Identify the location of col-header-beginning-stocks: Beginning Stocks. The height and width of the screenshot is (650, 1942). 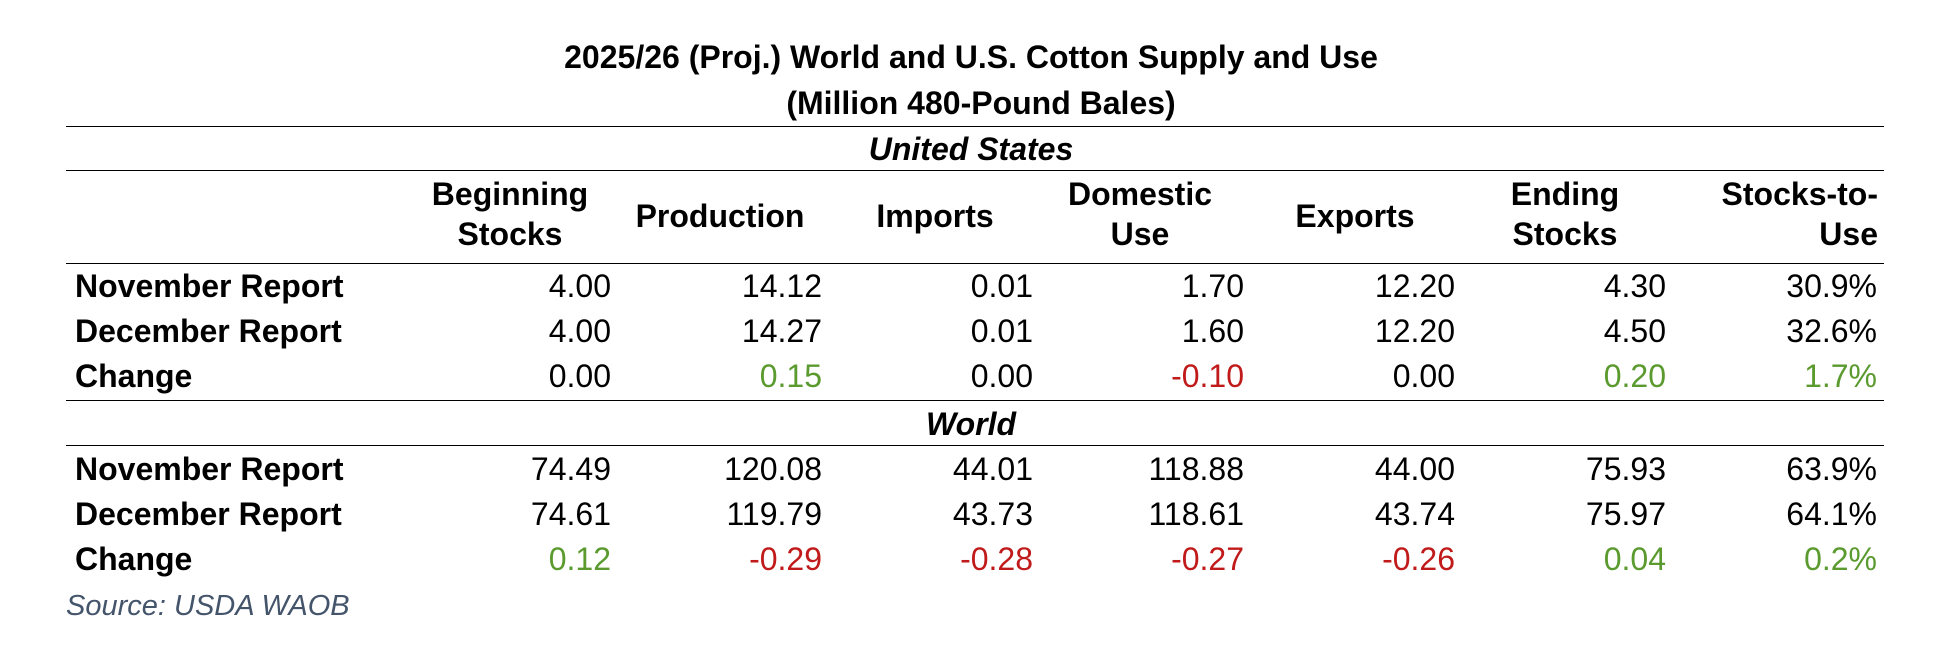
(510, 214).